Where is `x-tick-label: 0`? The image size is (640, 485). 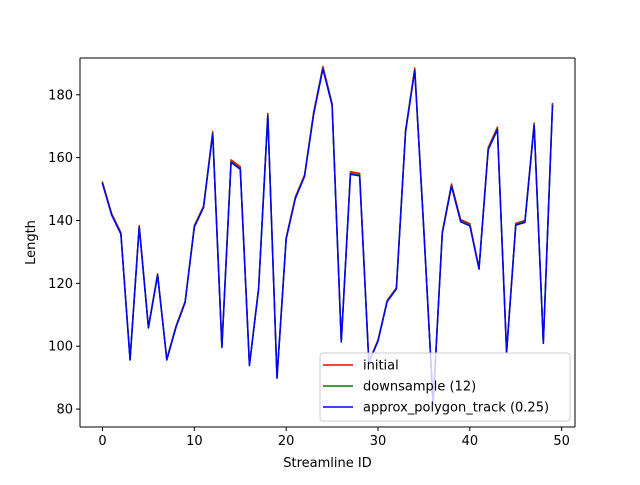 x-tick-label: 0 is located at coordinates (102, 441).